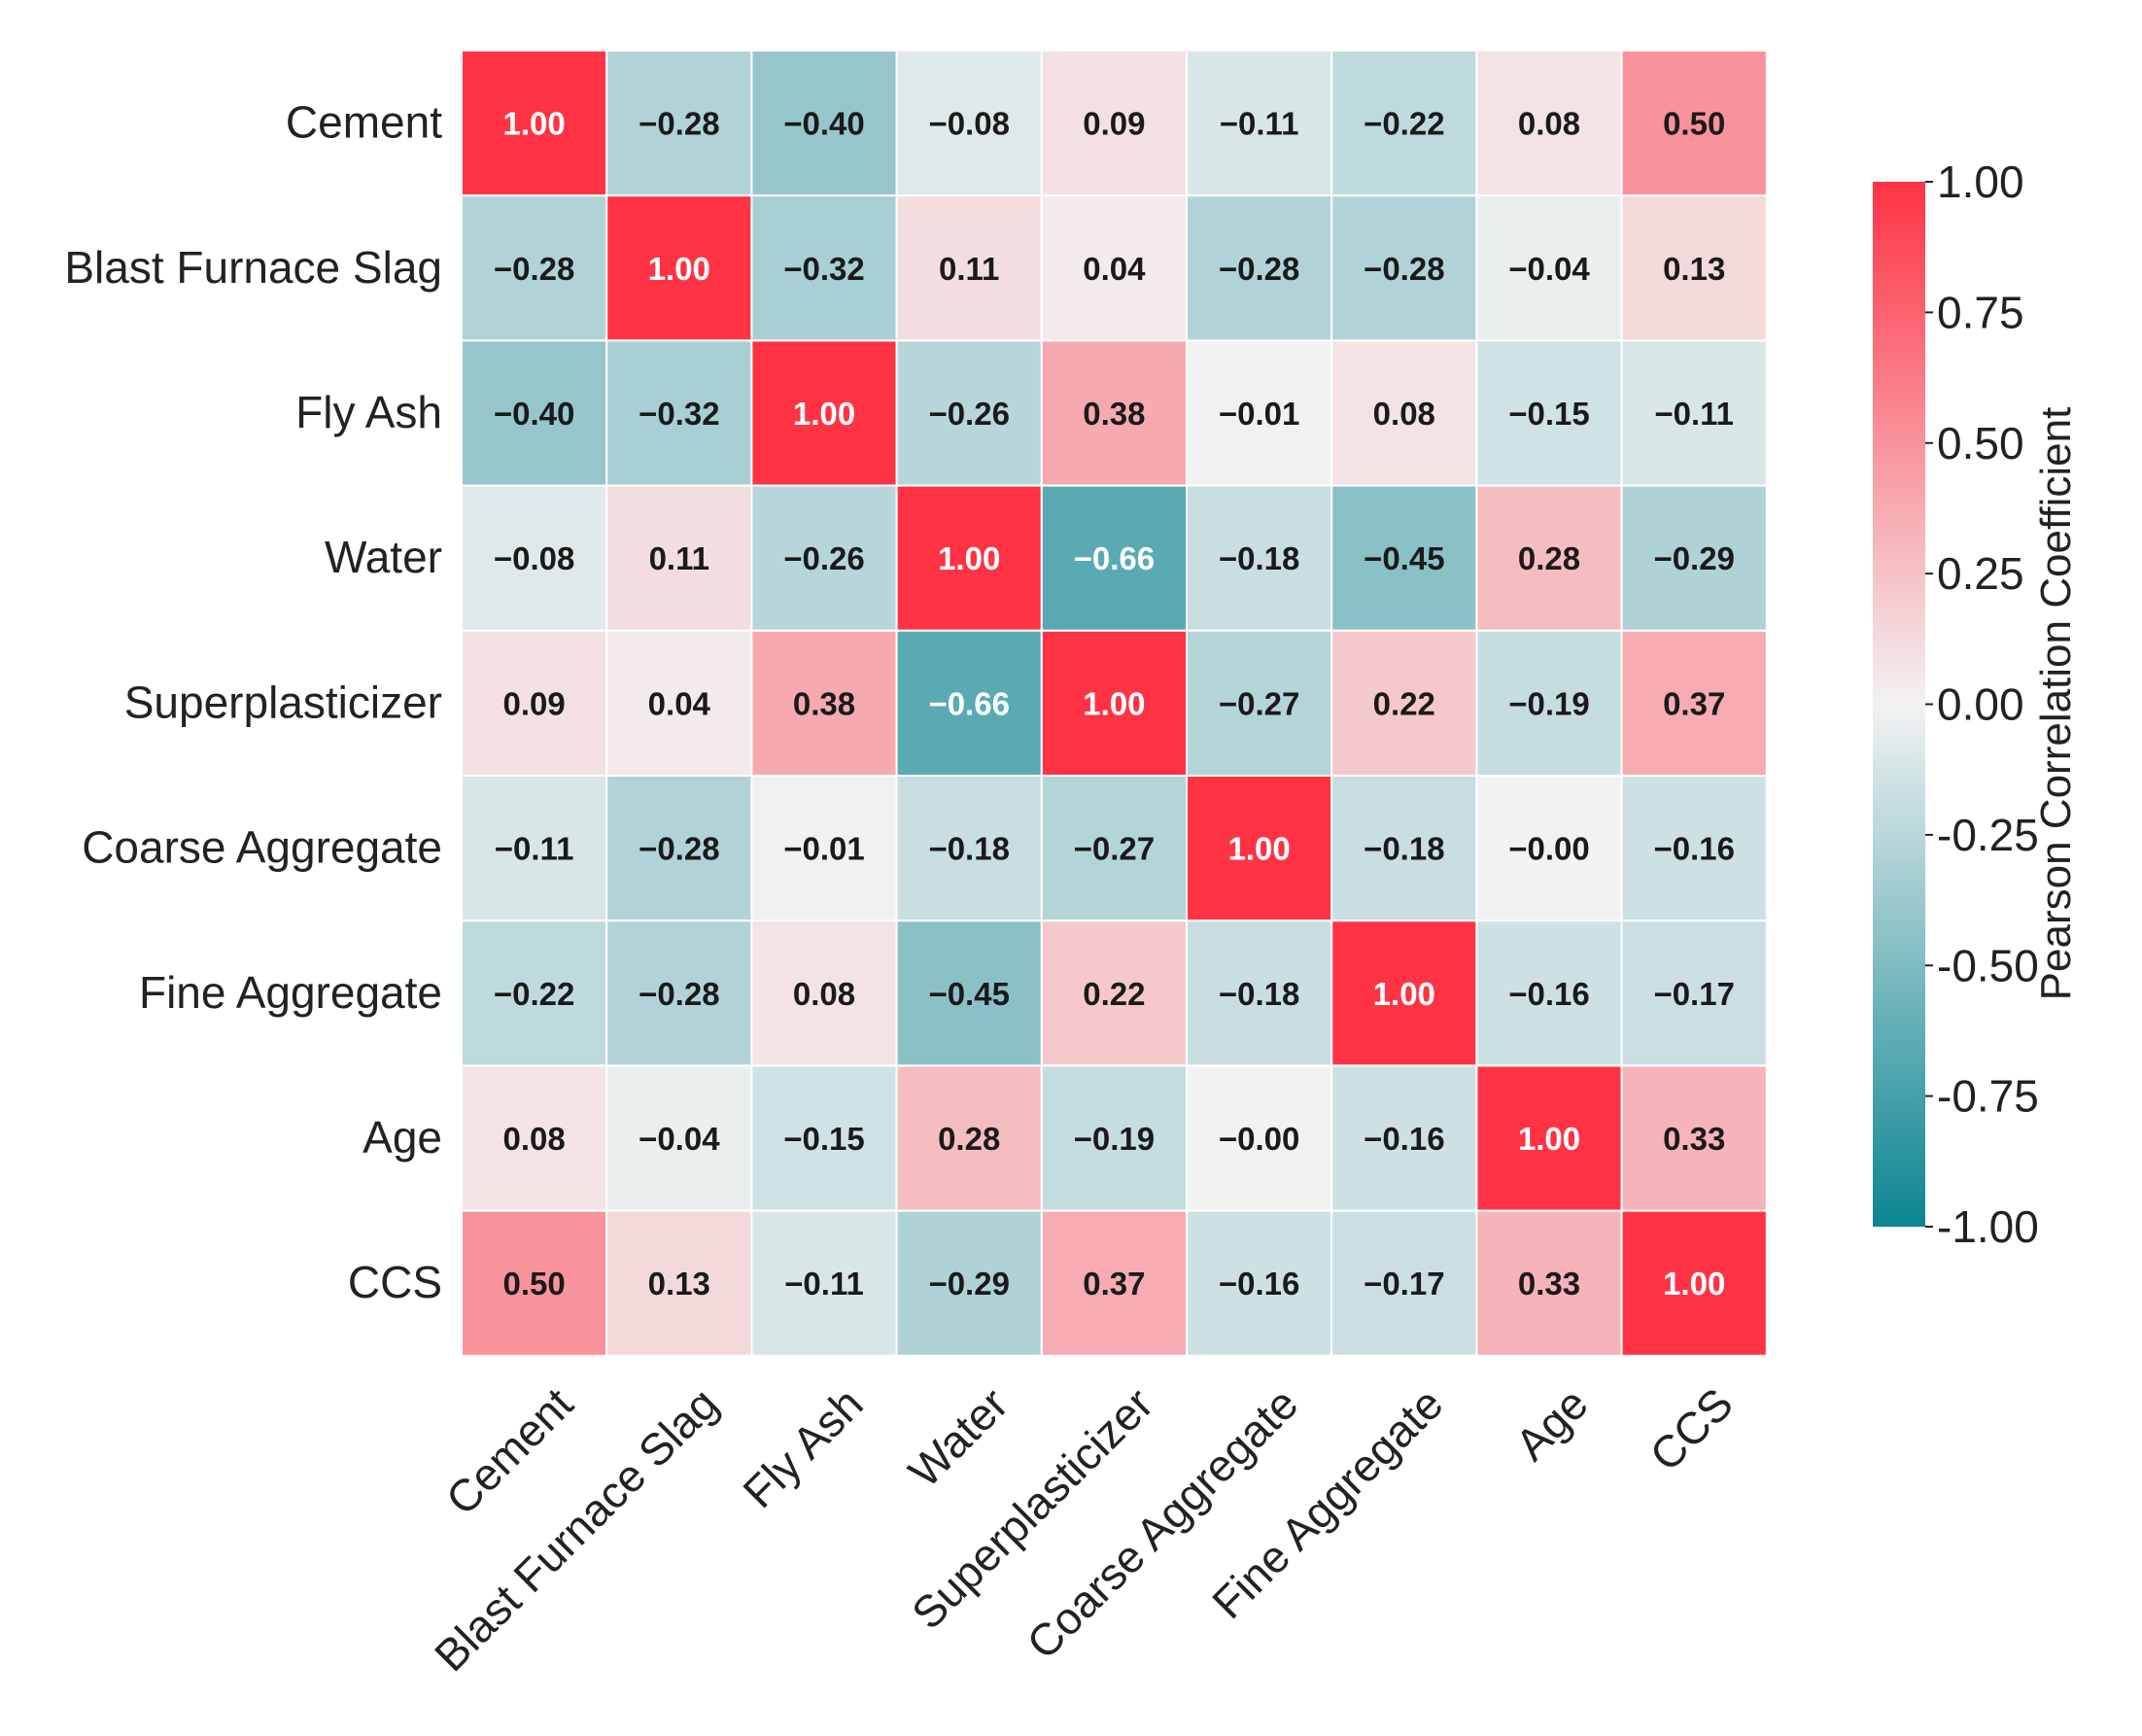 The width and height of the screenshot is (2142, 1736). Describe the element at coordinates (253, 268) in the screenshot. I see `row-label: Blast Furnace Slag` at that location.